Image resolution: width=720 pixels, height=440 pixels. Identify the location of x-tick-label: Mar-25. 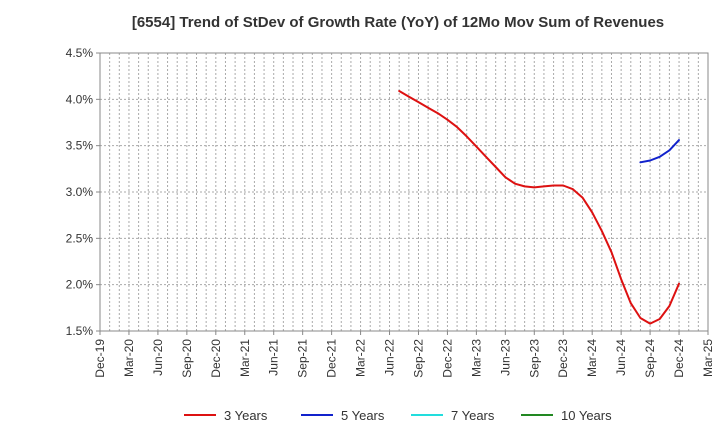
(708, 358).